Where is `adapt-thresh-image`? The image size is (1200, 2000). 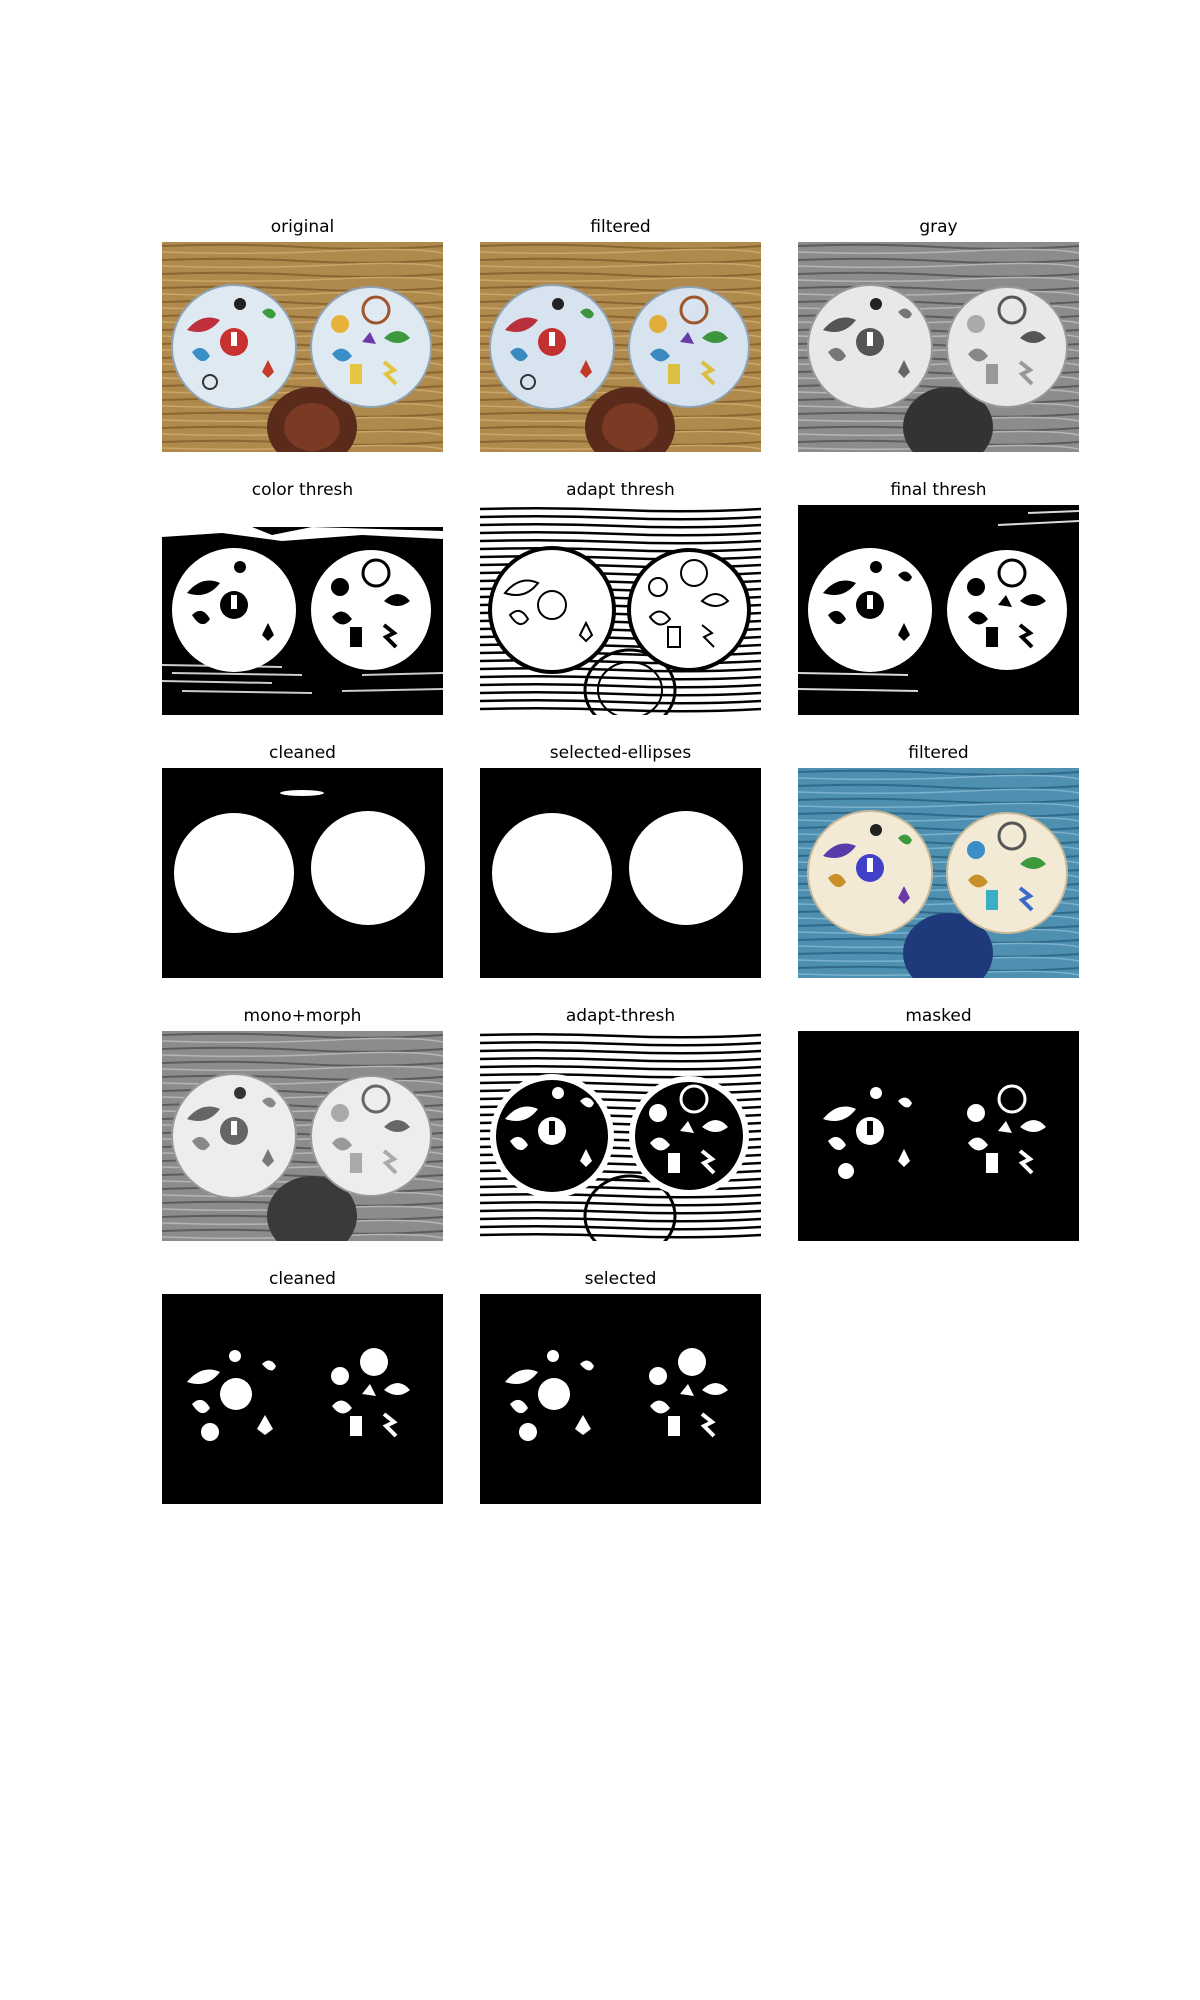
adapt-thresh-image is located at coordinates (620, 610).